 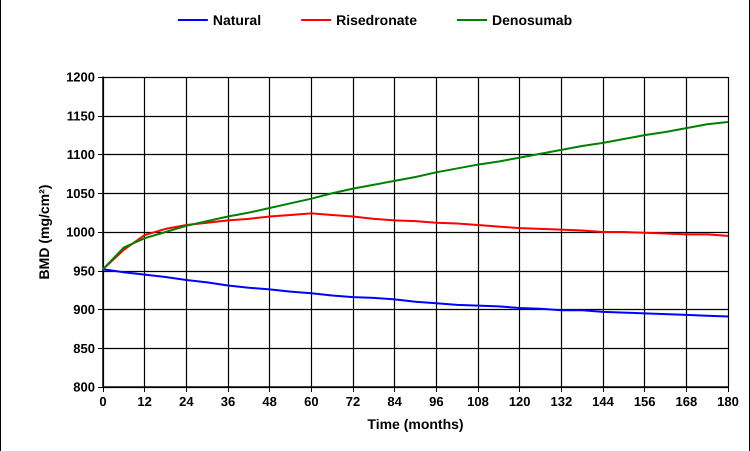 I want to click on x-tick-label: 24, so click(x=186, y=401).